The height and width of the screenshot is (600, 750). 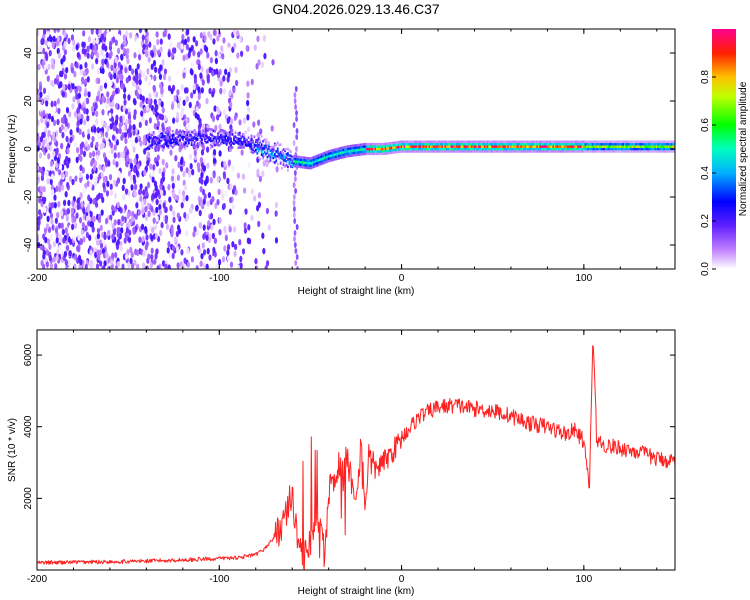 What do you see at coordinates (28, 498) in the screenshot?
I see `snr-ytick-label: 2000` at bounding box center [28, 498].